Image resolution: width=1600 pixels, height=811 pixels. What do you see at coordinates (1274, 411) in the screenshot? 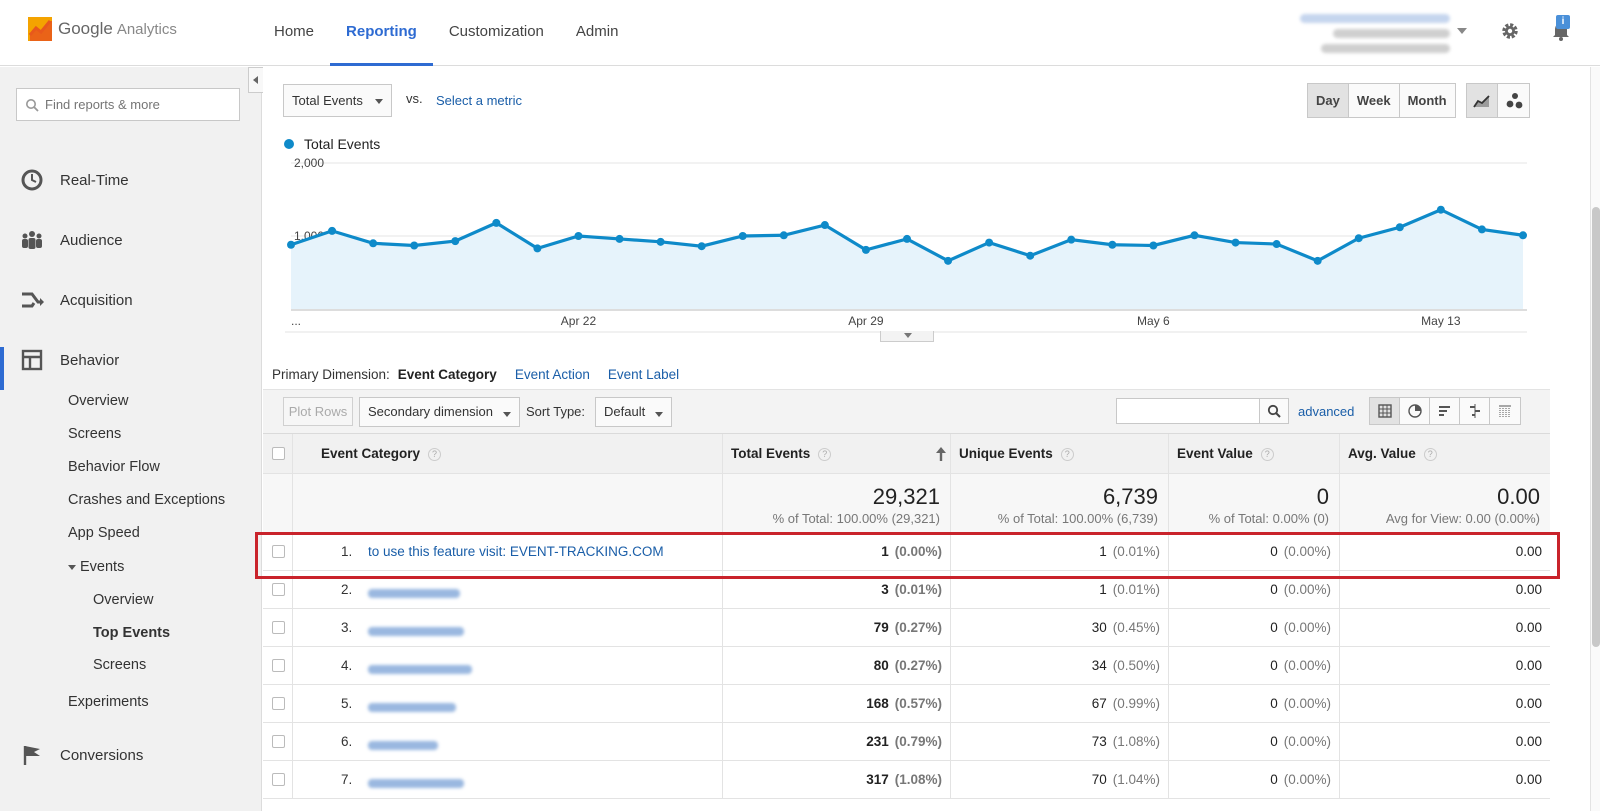
I see `table-search-button` at bounding box center [1274, 411].